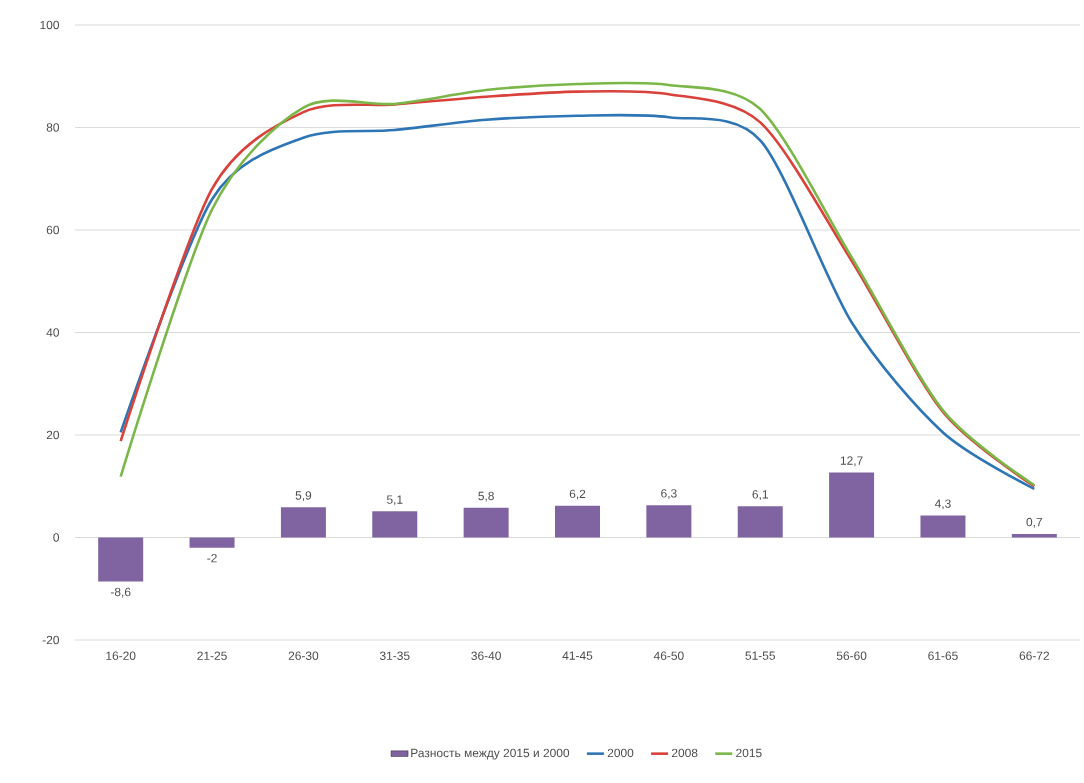 The height and width of the screenshot is (783, 1084). Describe the element at coordinates (1034, 655) in the screenshot. I see `x-tick-label: 66-72` at that location.